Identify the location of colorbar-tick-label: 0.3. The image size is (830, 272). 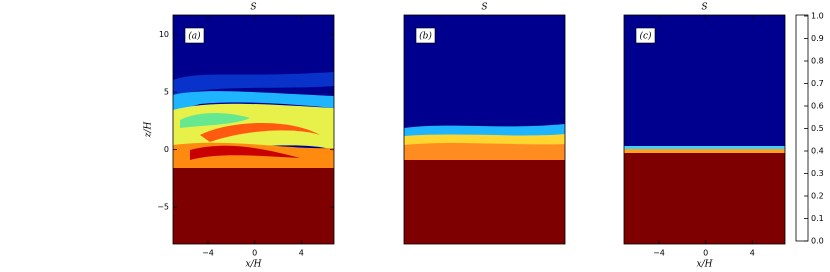
(817, 173).